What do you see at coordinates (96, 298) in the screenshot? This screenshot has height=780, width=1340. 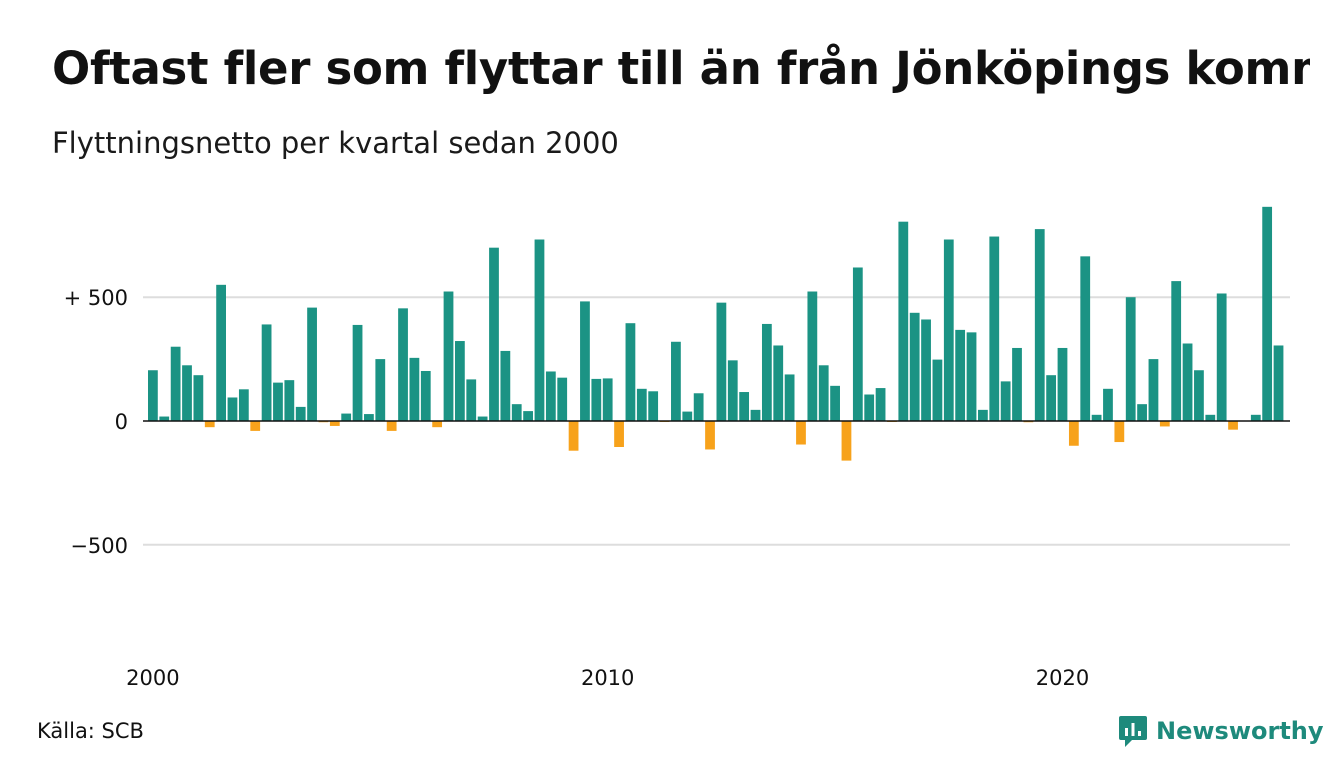 I see `y-tick-label: + 500` at bounding box center [96, 298].